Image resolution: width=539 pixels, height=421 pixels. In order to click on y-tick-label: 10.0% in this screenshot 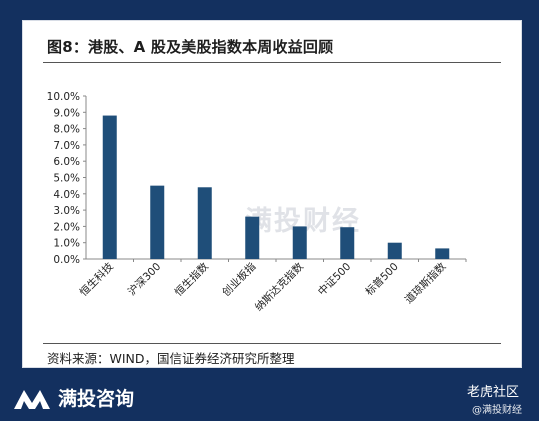, I will do `click(63, 97)`.